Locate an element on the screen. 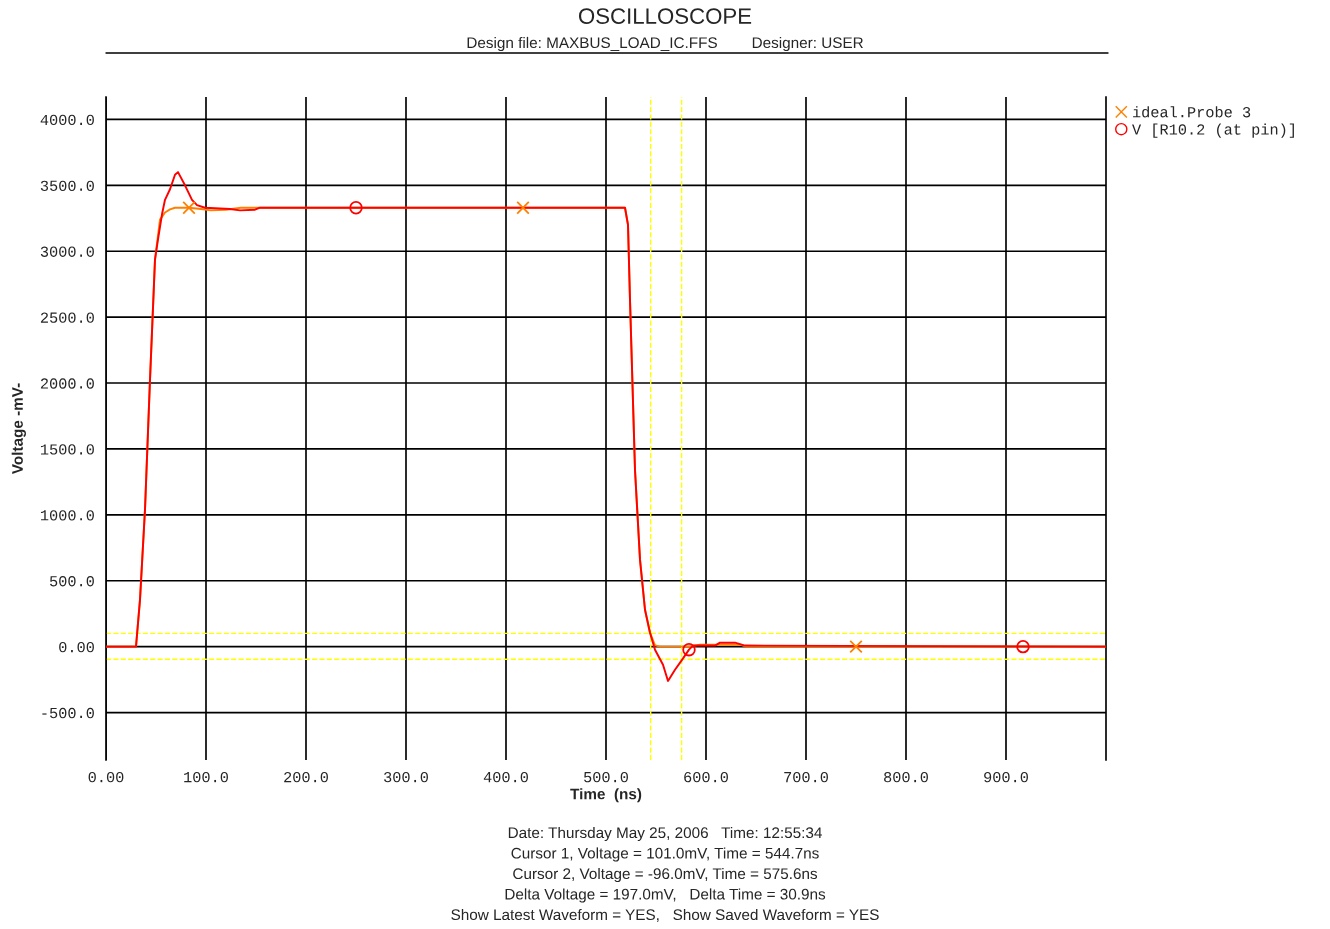 This screenshot has height=929, width=1330. x-tick-label: 600.0 is located at coordinates (706, 777).